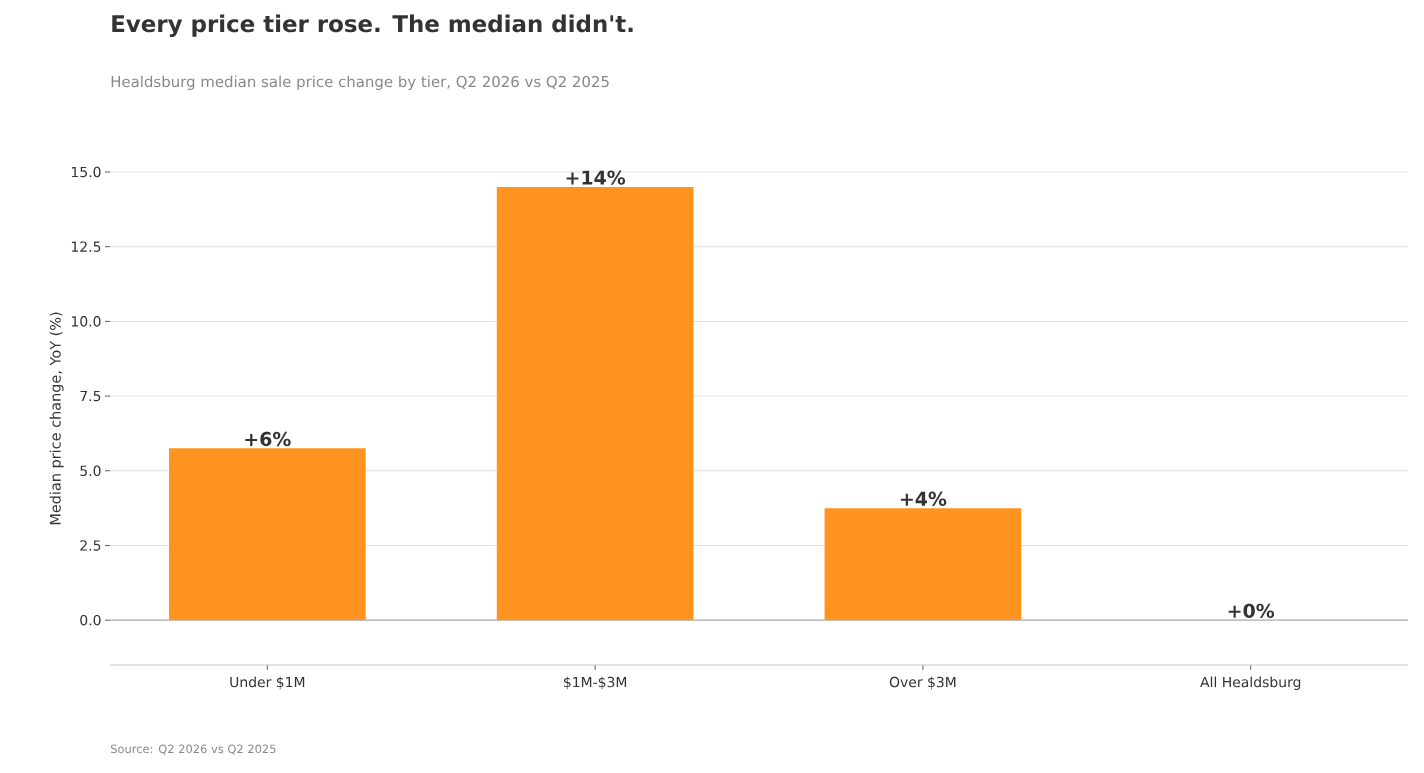 The image size is (1424, 773). Describe the element at coordinates (923, 498) in the screenshot. I see `data-label: +4%` at that location.